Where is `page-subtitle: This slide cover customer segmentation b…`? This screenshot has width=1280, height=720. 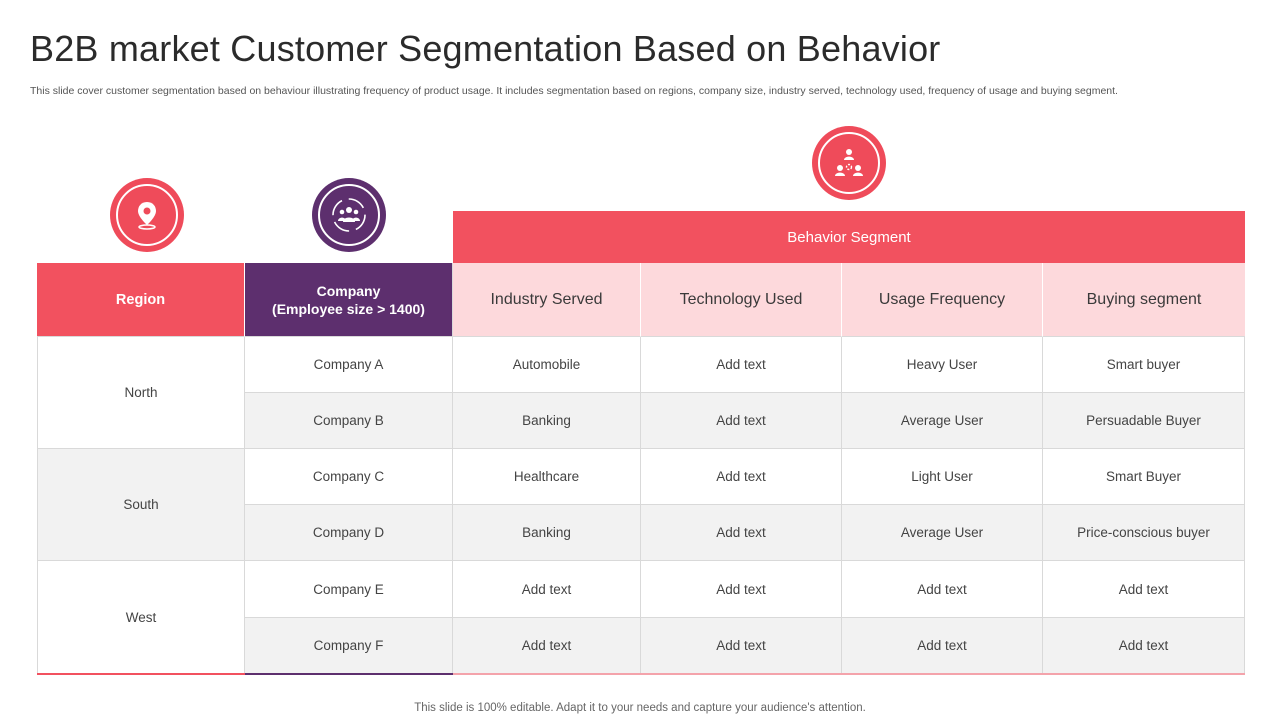 page-subtitle: This slide cover customer segmentation b… is located at coordinates (574, 91).